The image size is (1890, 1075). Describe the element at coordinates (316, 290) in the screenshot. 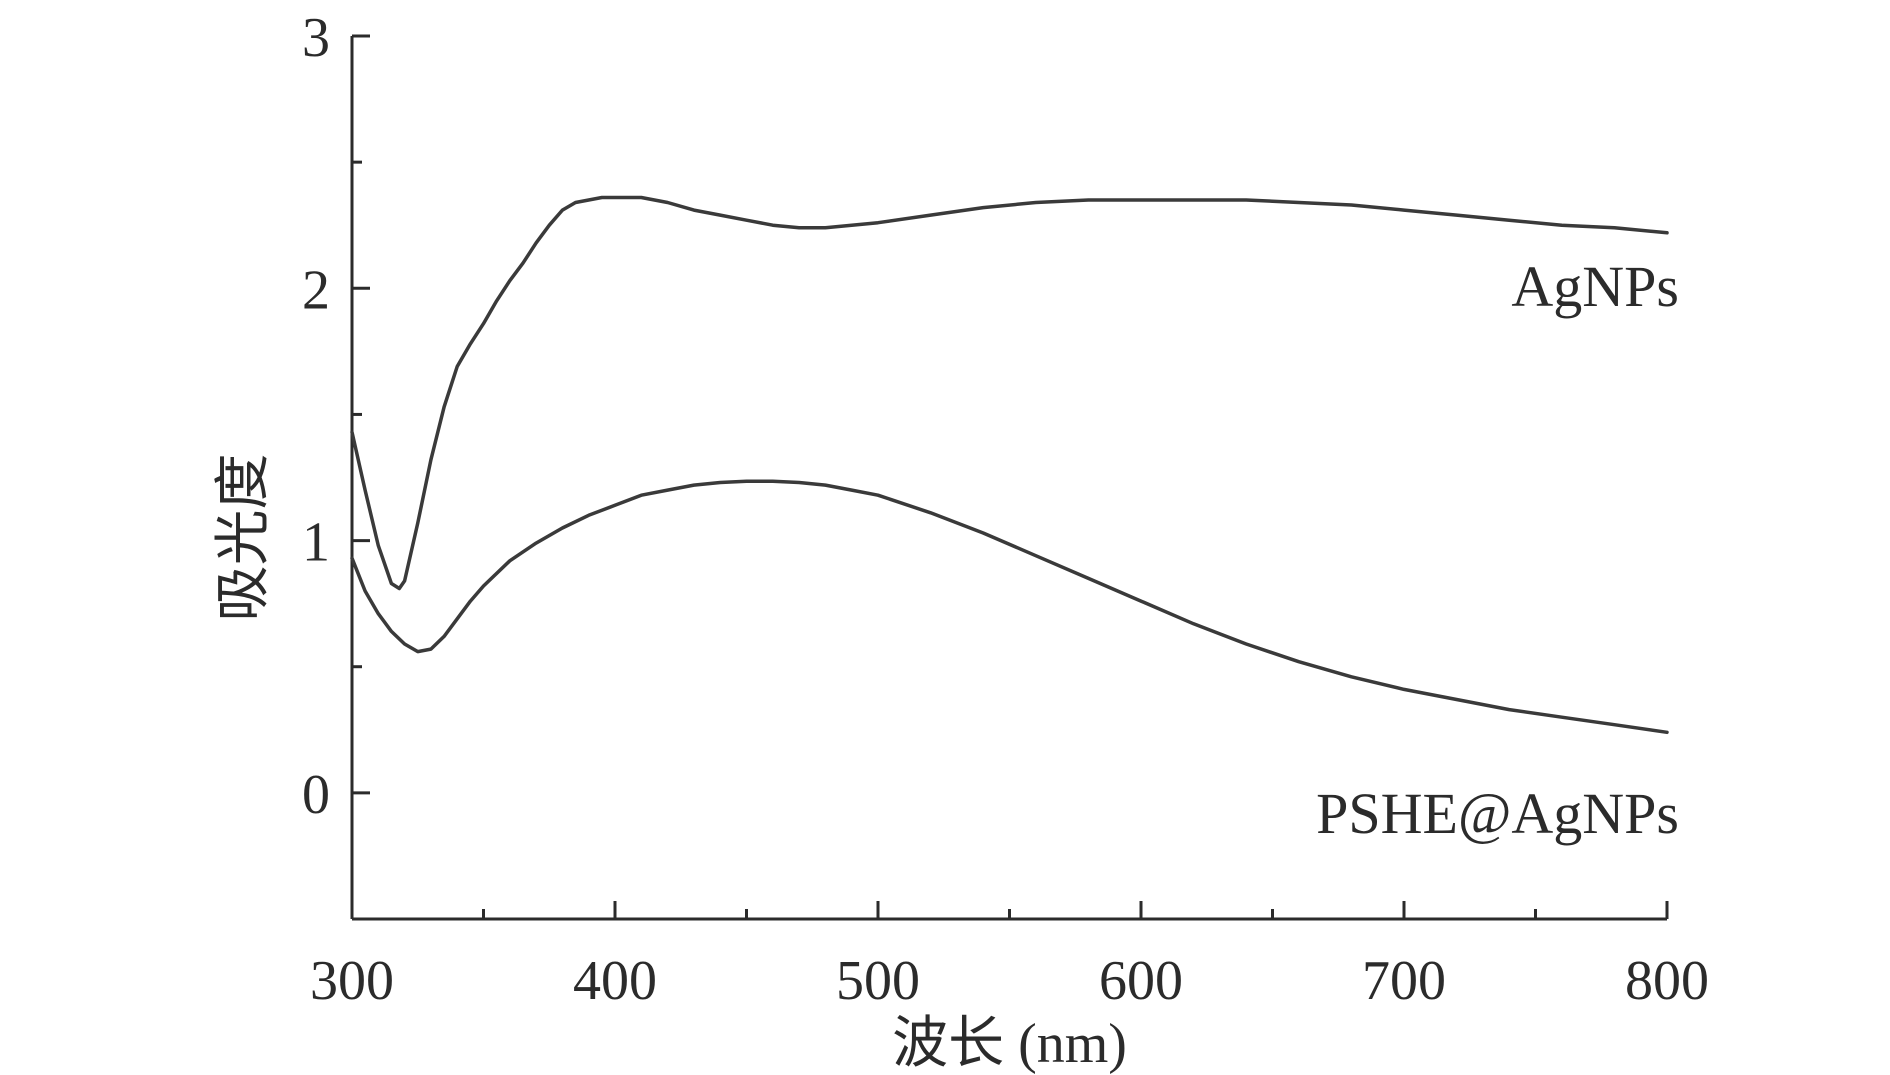

I see `y-tick-label: 2` at that location.